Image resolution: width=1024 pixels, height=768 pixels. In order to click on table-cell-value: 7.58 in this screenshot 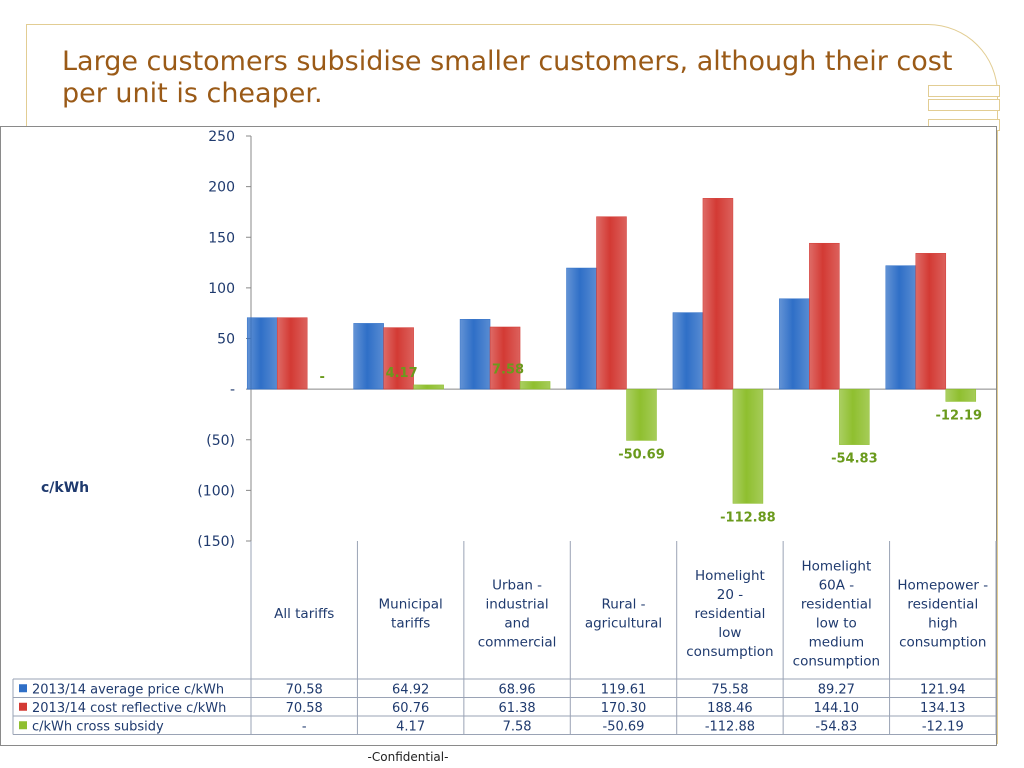, I will do `click(517, 726)`.